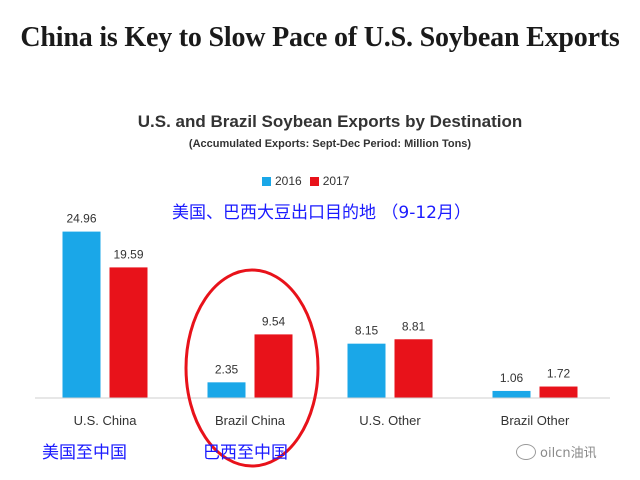 This screenshot has width=640, height=480. Describe the element at coordinates (511, 394) in the screenshot. I see `bar-brazil-other-2016` at that location.